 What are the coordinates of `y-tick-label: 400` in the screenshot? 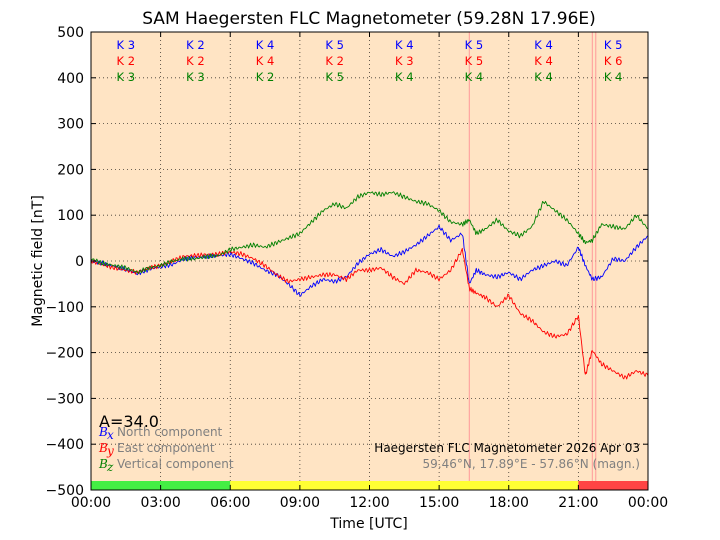 It's located at (70, 79).